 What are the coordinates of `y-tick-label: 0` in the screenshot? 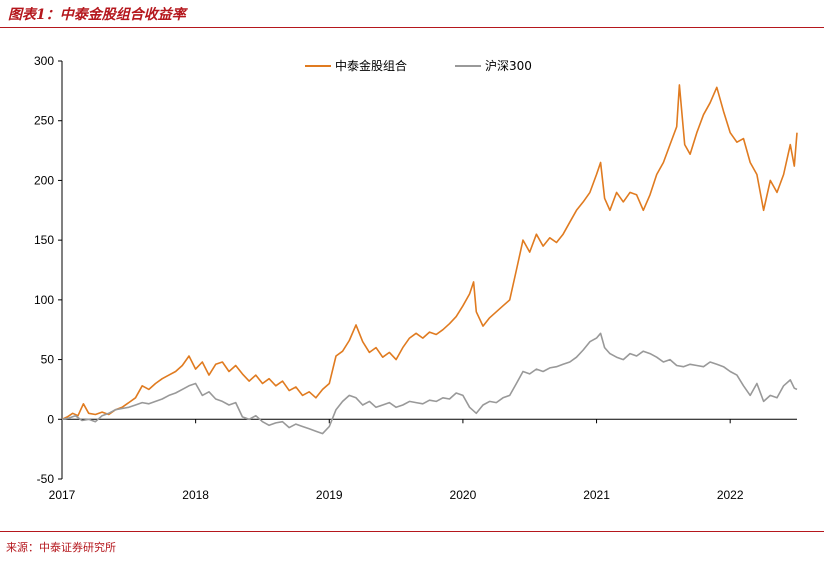 It's located at (50, 419).